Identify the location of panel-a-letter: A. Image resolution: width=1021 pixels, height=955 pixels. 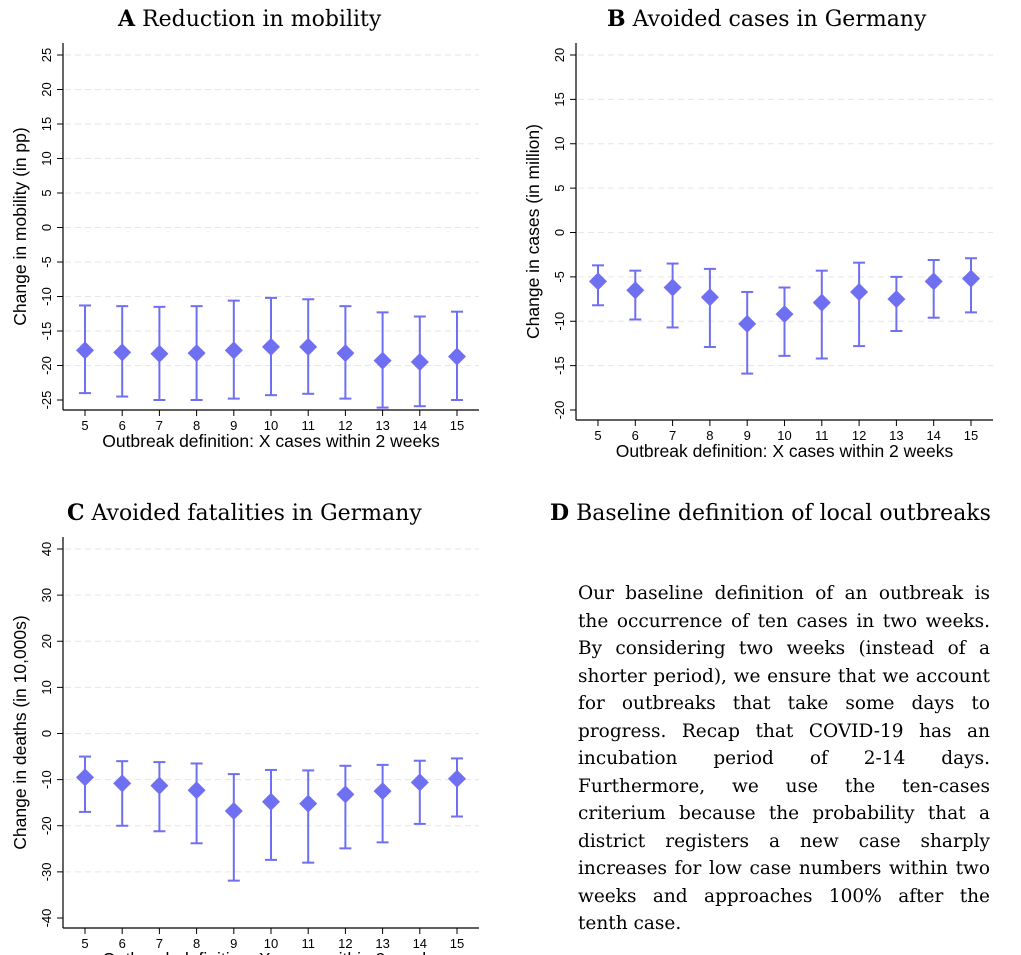
(127, 19).